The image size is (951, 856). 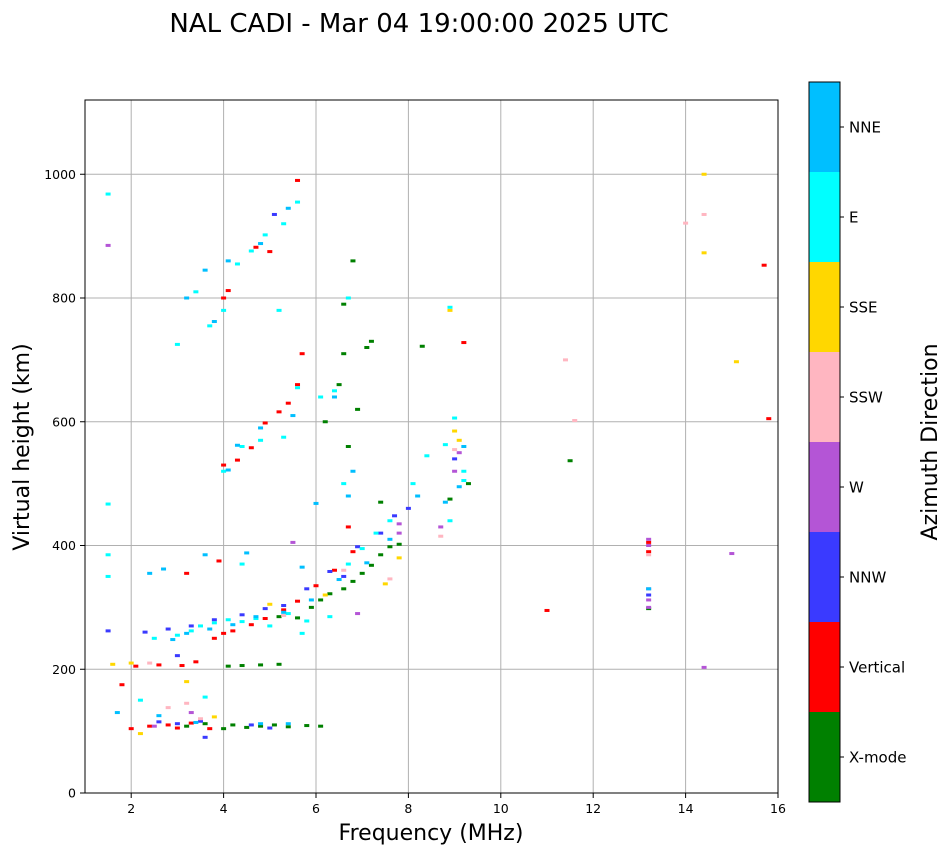 I want to click on x-tick-label: 6, so click(x=316, y=808).